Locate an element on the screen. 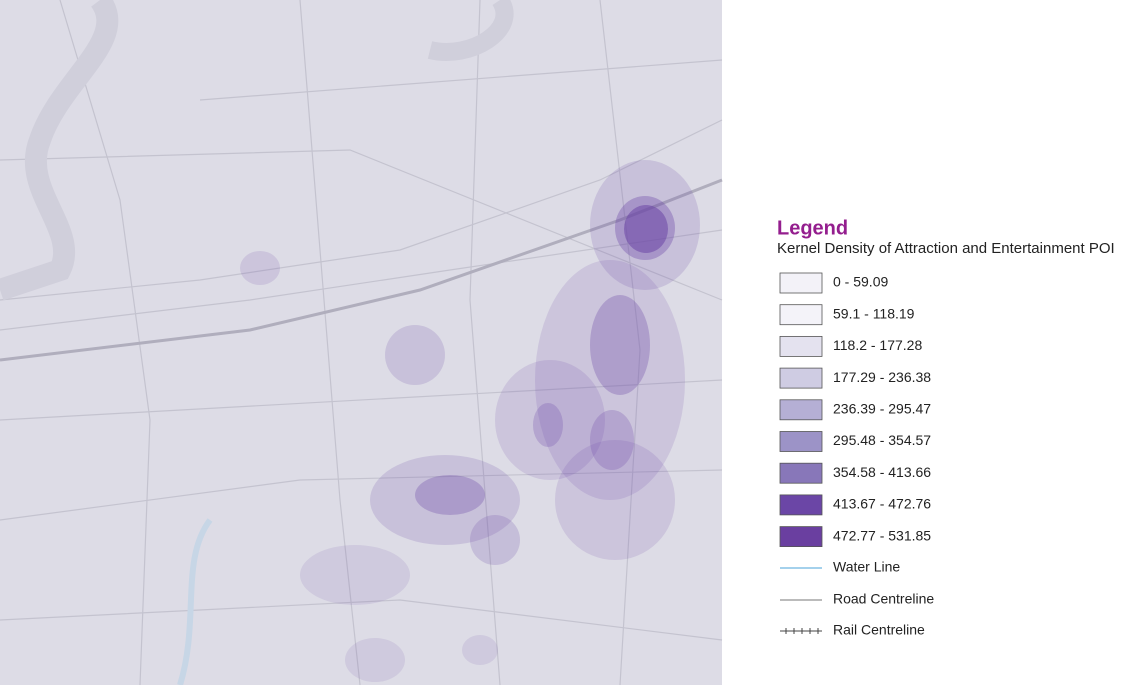  legend-label: 295.48 - 354.57 is located at coordinates (882, 440).